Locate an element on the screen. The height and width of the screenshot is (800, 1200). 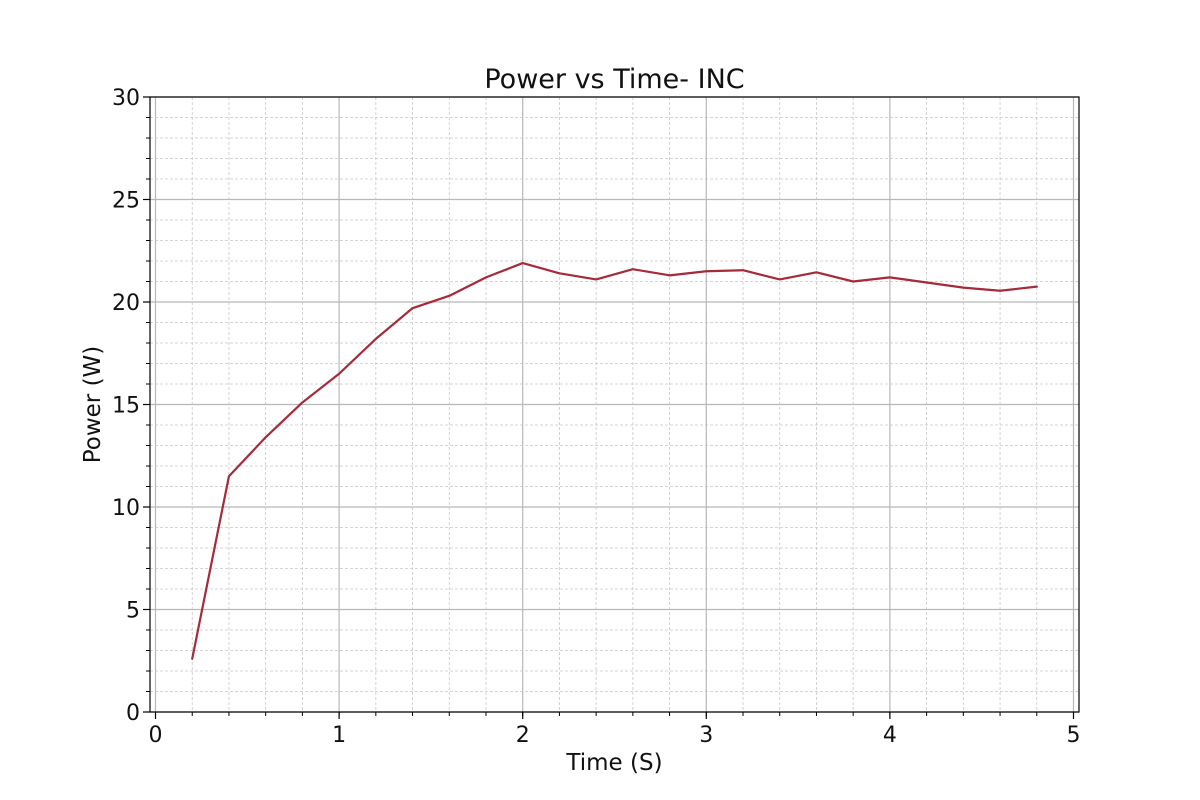
x-tick-label: 0 is located at coordinates (156, 735).